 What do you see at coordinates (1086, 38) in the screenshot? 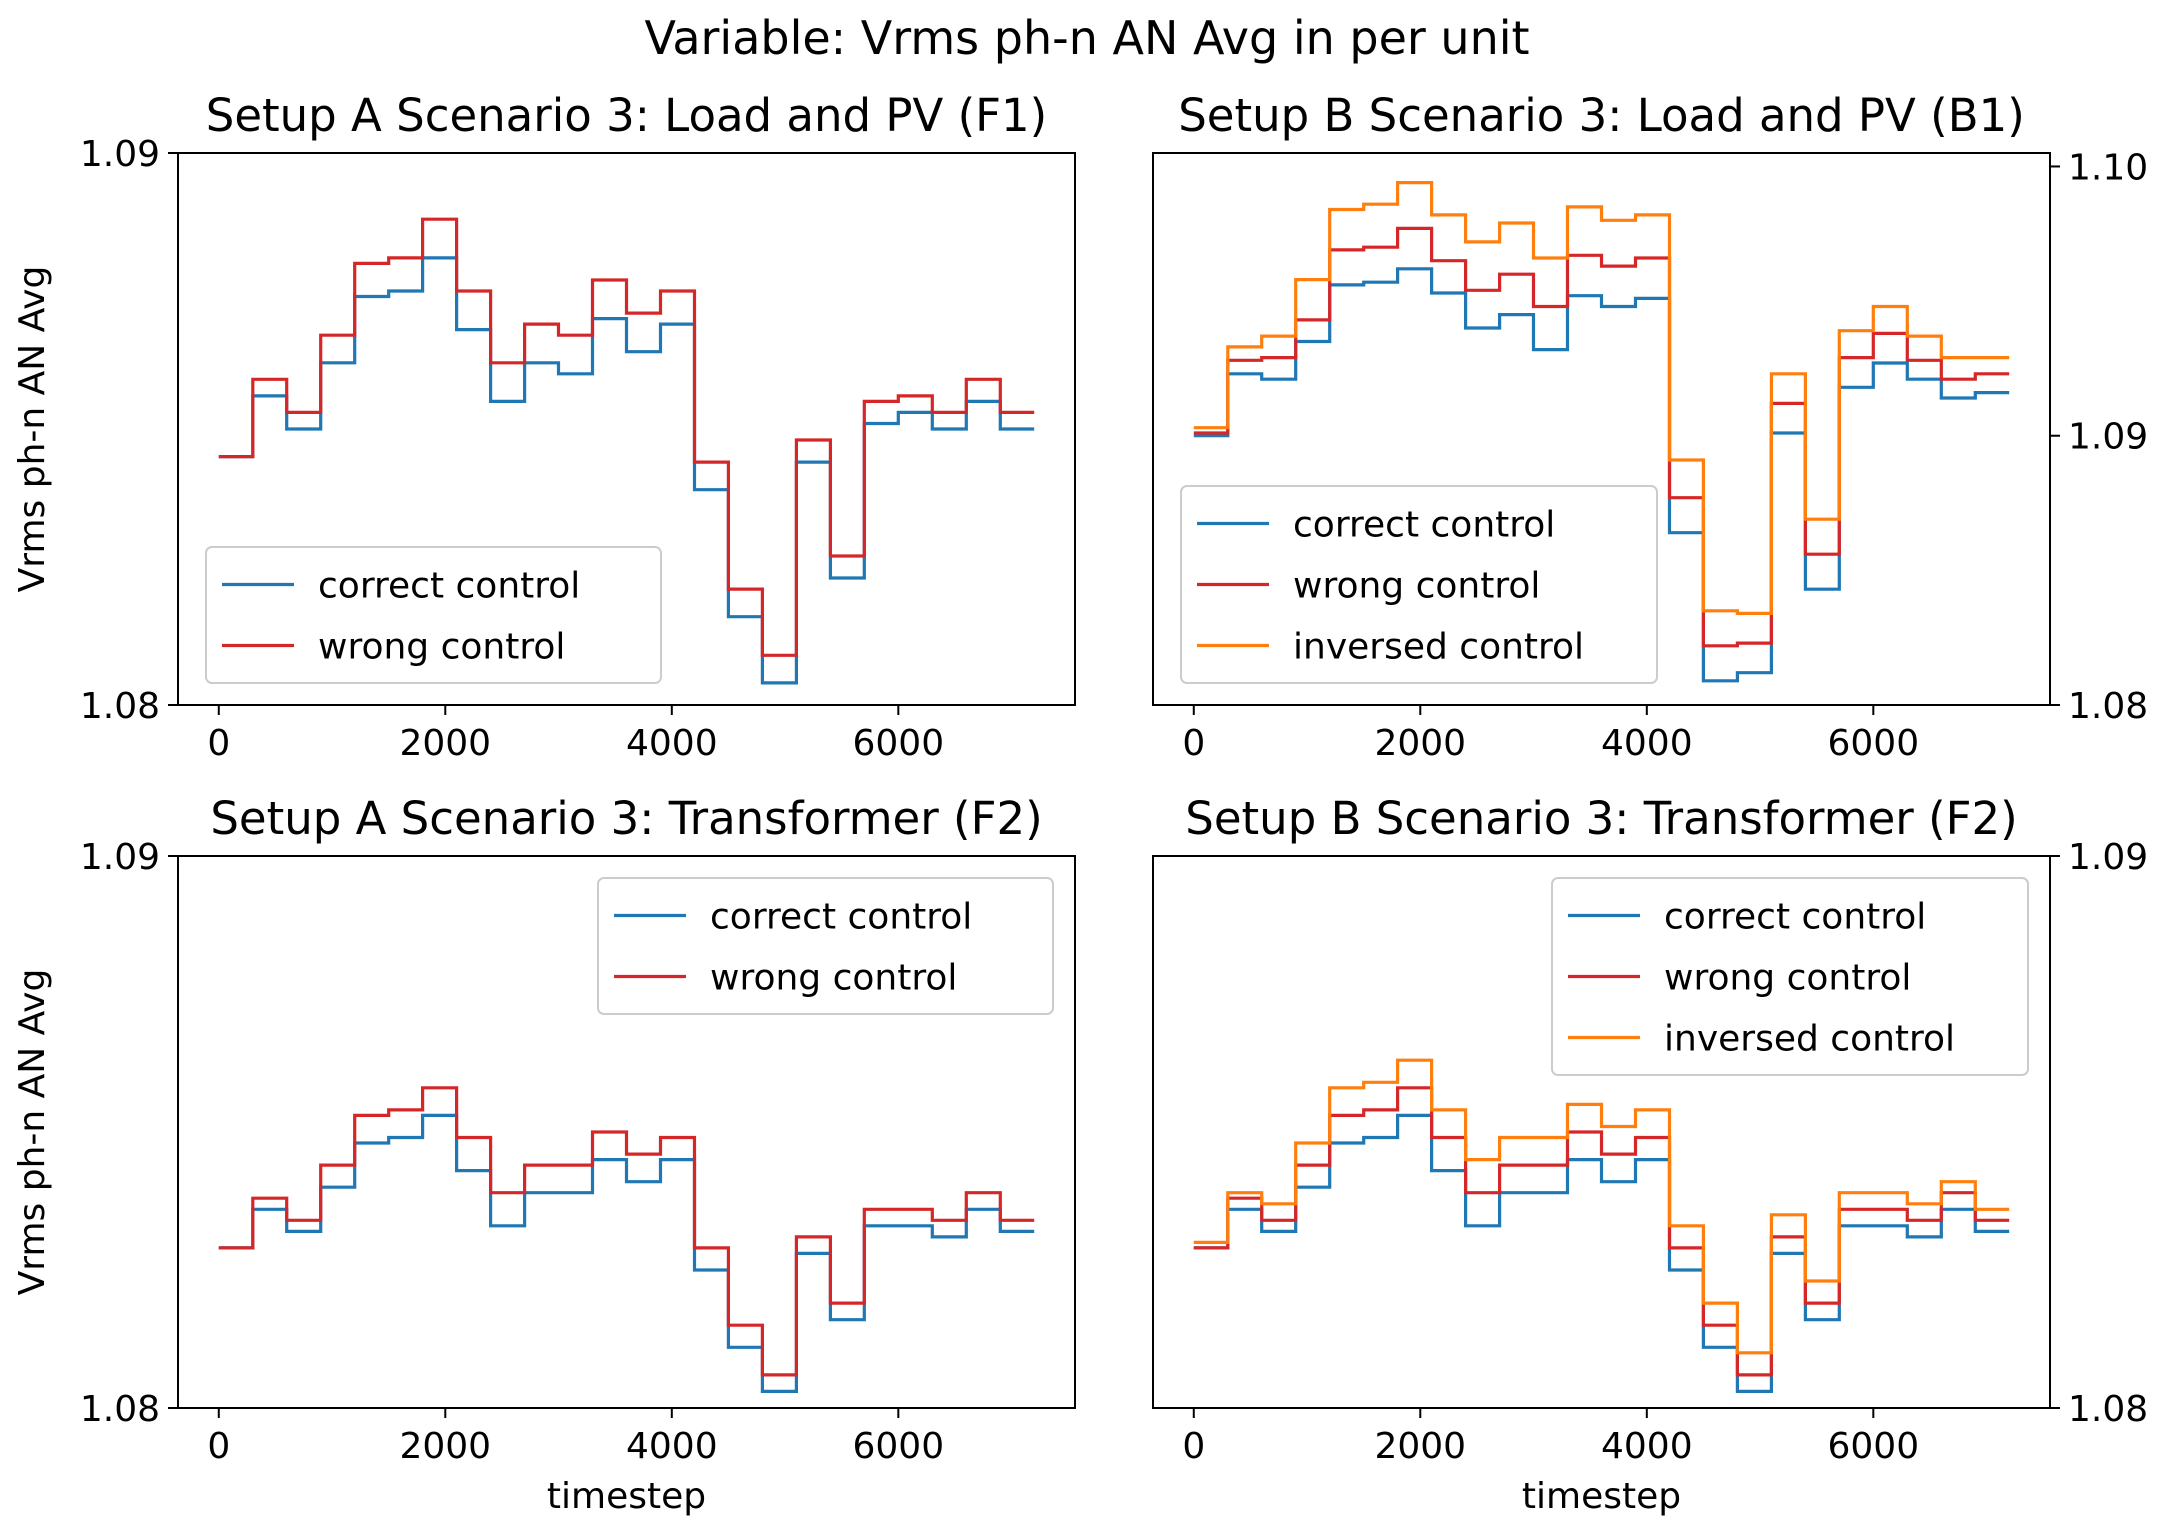
I see `figure-suptitle: Variable: Vrms ph-n AN Avg in per unit` at bounding box center [1086, 38].